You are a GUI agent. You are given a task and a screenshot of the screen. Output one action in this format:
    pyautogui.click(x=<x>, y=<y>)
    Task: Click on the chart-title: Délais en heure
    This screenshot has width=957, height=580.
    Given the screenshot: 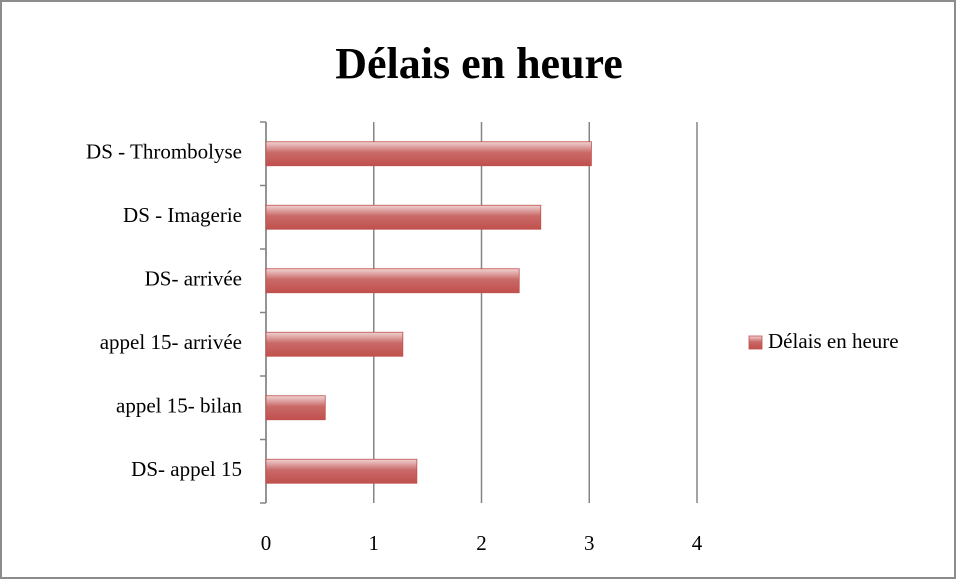 What is the action you would take?
    pyautogui.click(x=479, y=63)
    